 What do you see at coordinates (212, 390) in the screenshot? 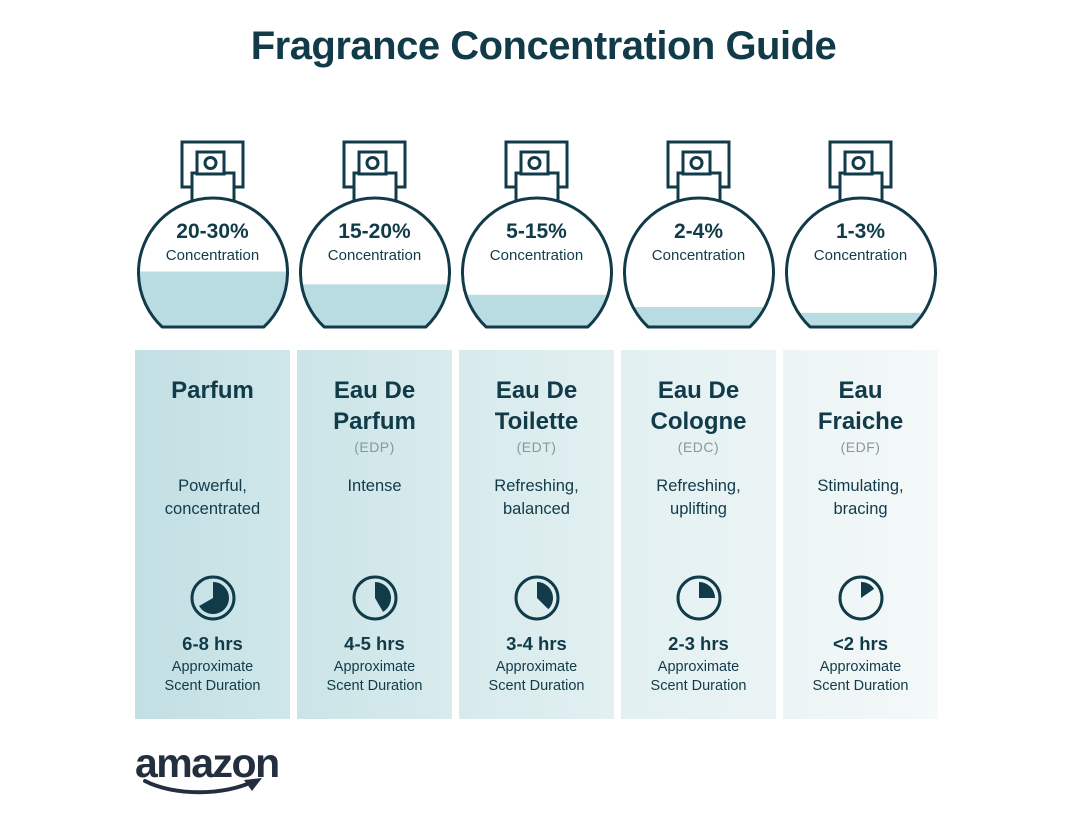
I see `fragrance-name: Parfum` at bounding box center [212, 390].